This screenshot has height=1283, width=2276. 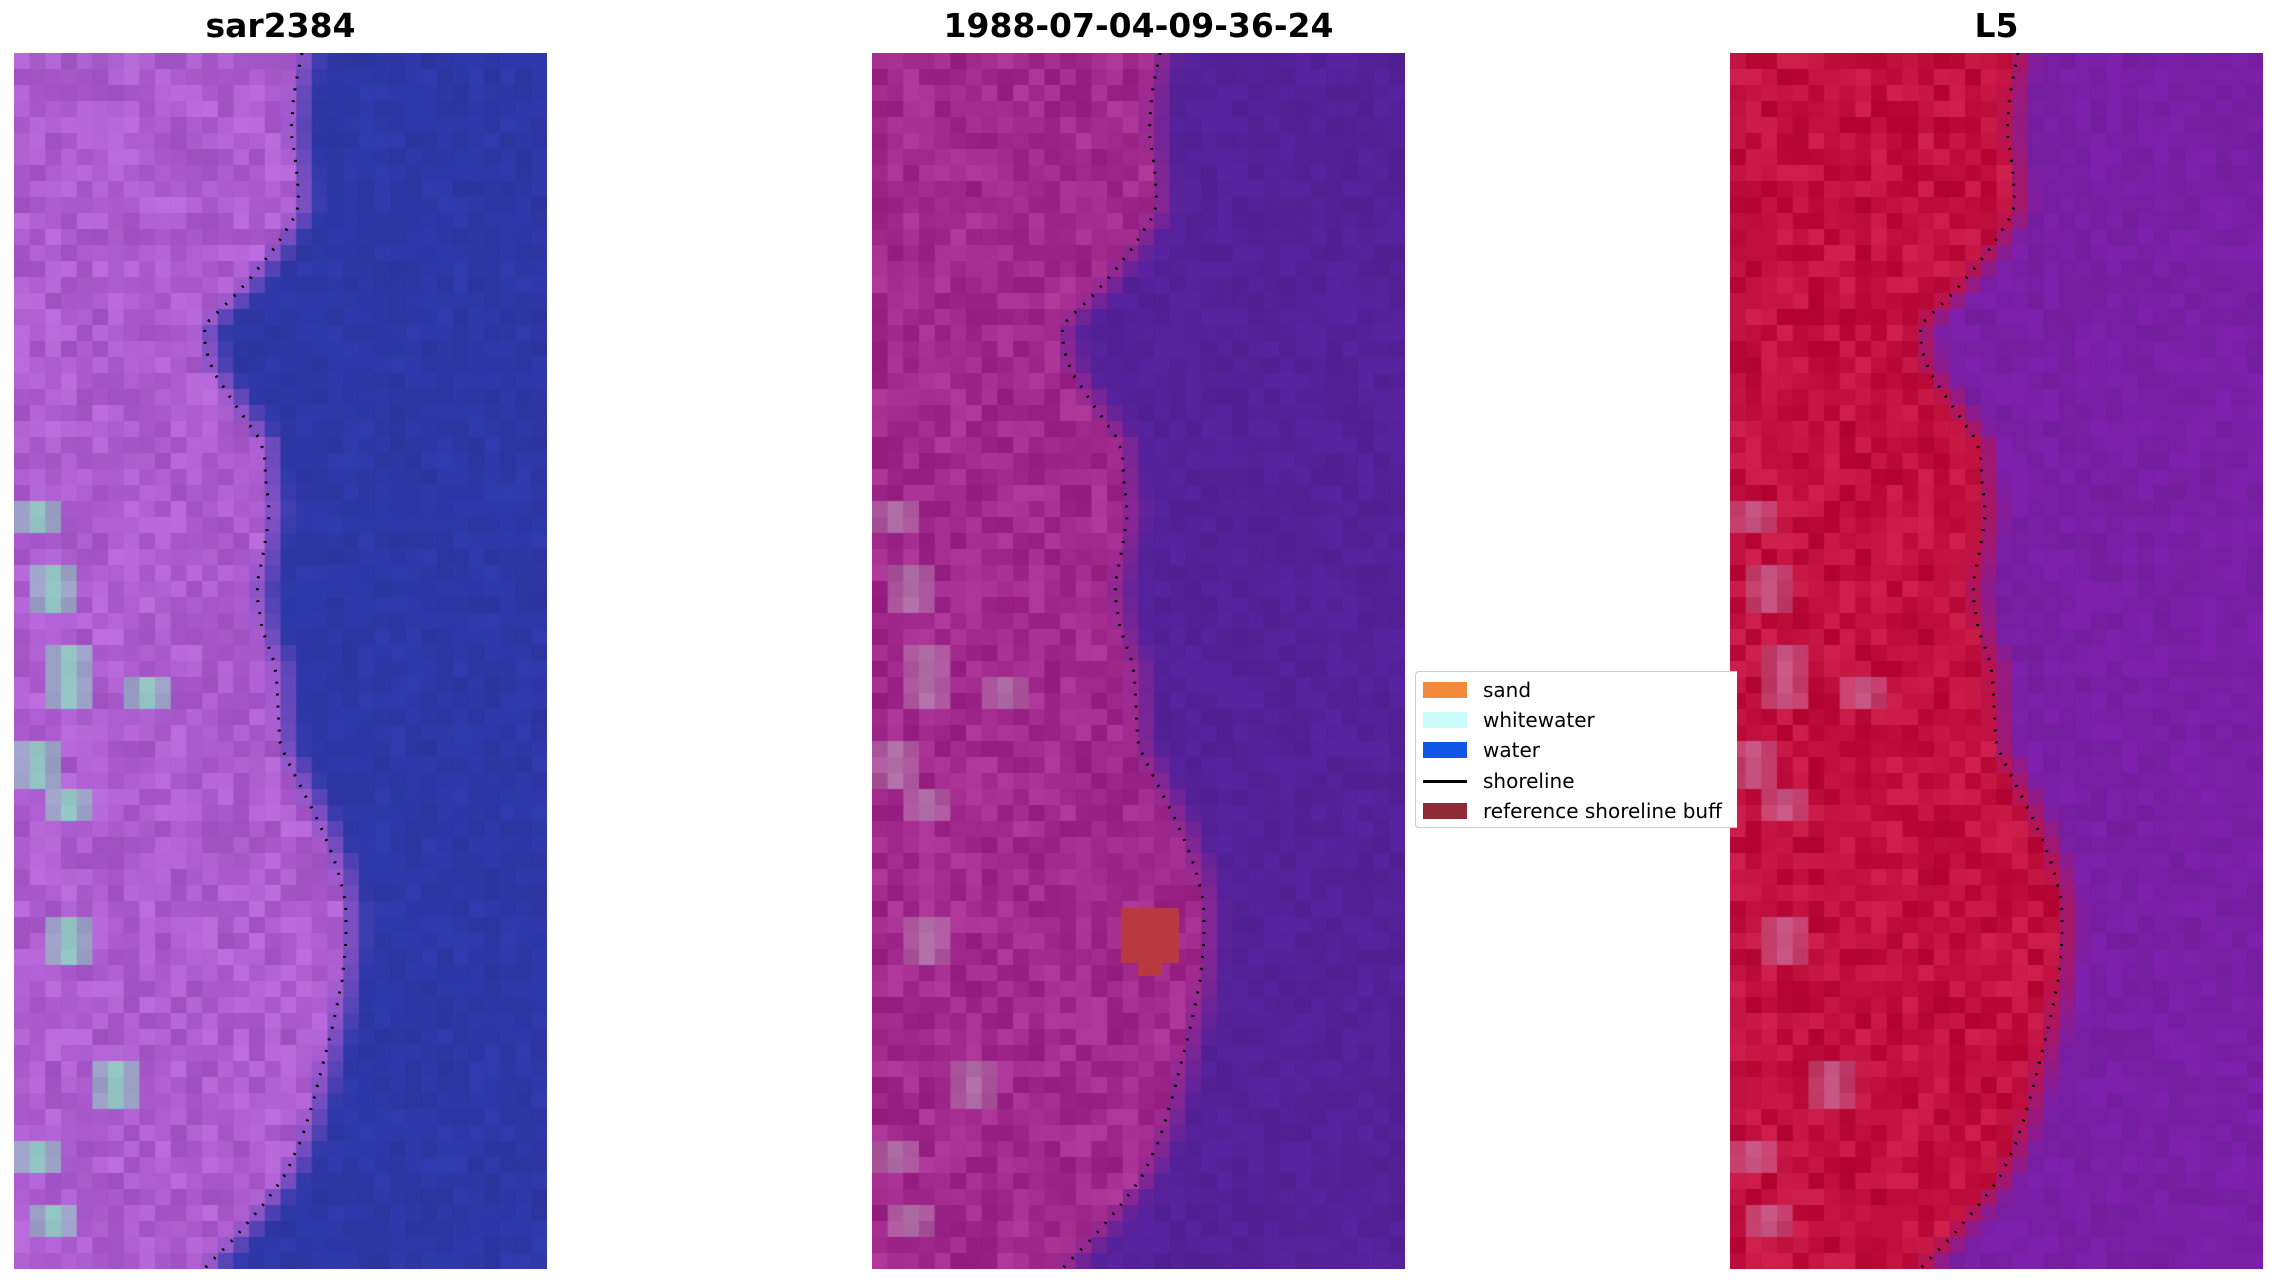 What do you see at coordinates (280, 25) in the screenshot?
I see `panel-title-left: sar2384` at bounding box center [280, 25].